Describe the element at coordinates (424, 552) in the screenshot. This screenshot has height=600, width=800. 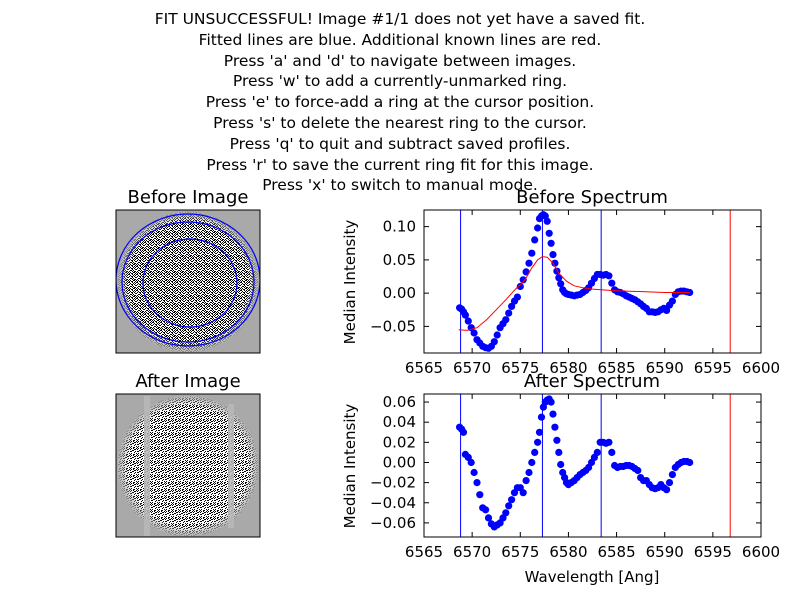
I see `x-tick-label: 6565` at that location.